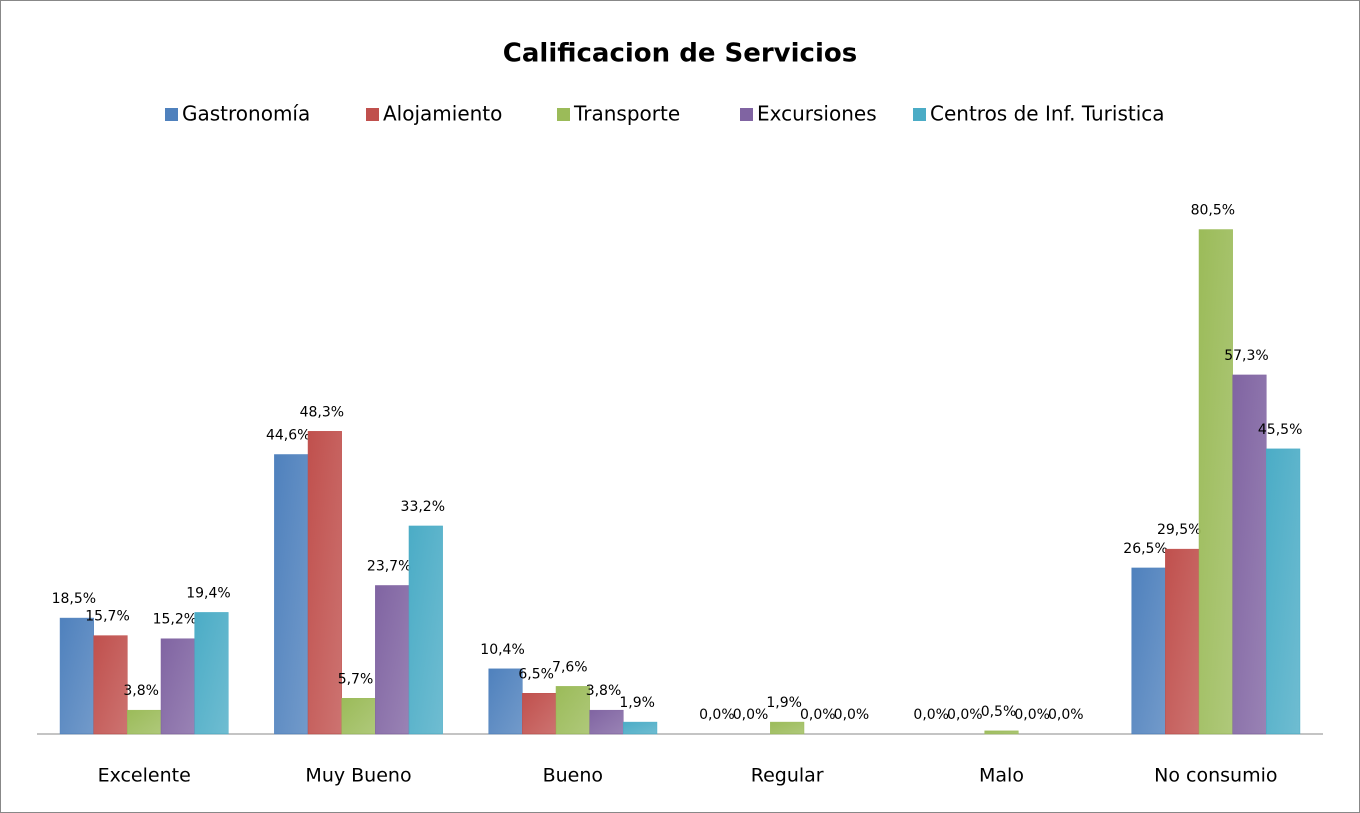 The image size is (1360, 813). Describe the element at coordinates (1213, 211) in the screenshot. I see `value-label: 80,5%` at that location.